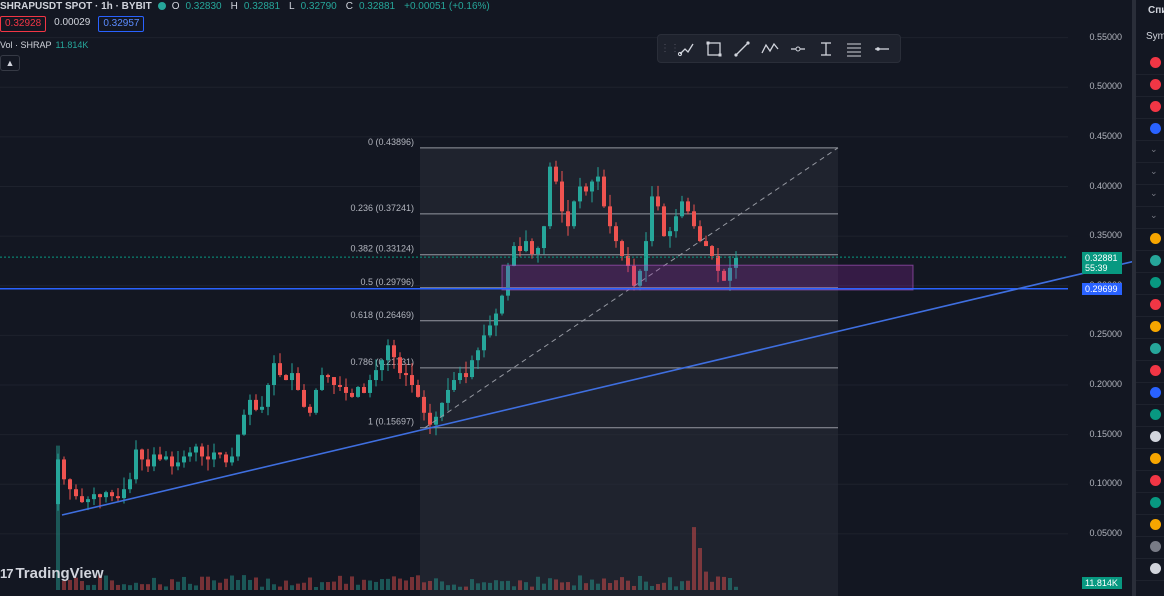 Image resolution: width=1164 pixels, height=596 pixels. I want to click on drag-handle-icon: ⋮⋮, so click(670, 48).